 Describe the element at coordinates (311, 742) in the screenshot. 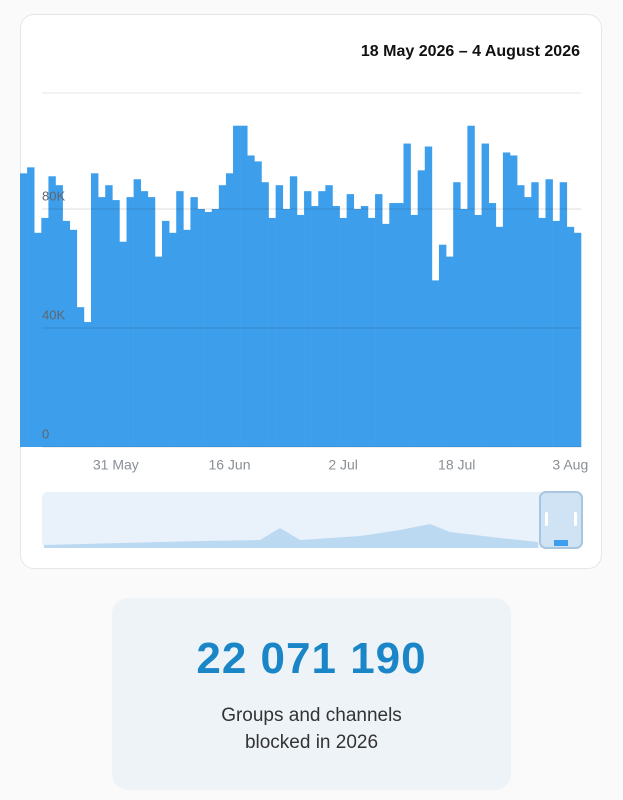

I see `stat-caption: blocked in 2026` at that location.